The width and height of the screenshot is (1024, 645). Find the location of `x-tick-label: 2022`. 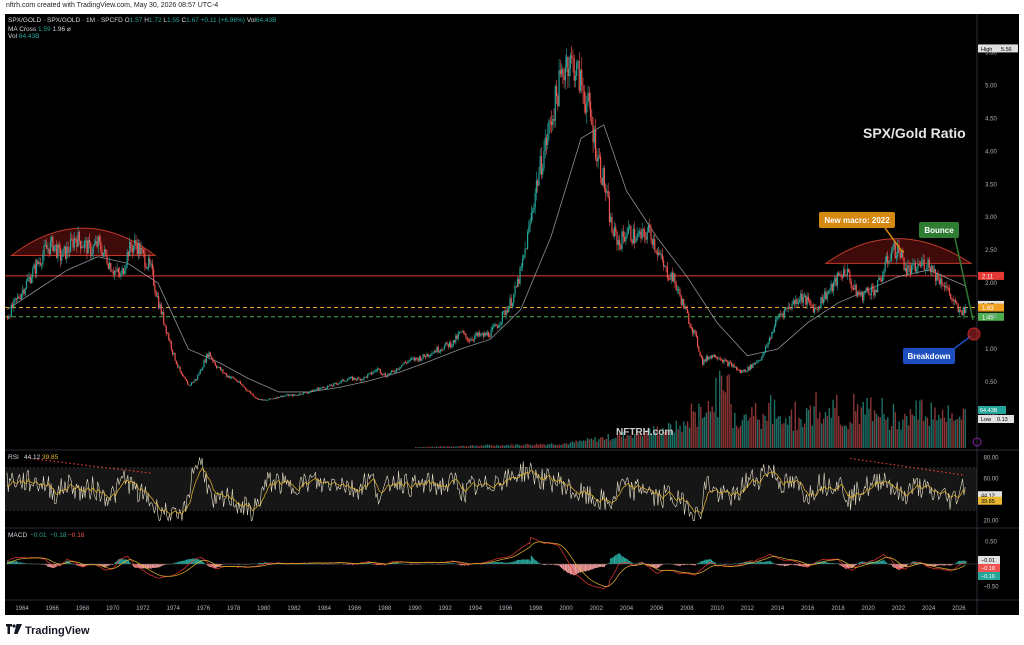

x-tick-label: 2022 is located at coordinates (899, 609).